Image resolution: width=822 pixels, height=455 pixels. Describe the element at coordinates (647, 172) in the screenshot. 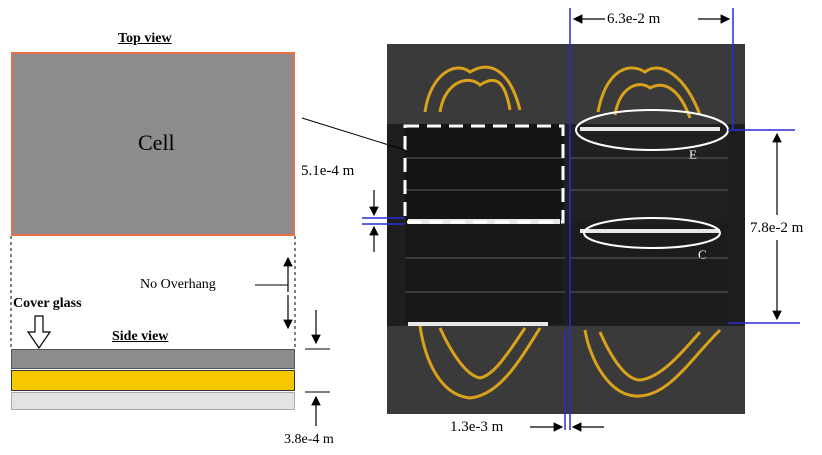

I see `cell-upper-right` at that location.